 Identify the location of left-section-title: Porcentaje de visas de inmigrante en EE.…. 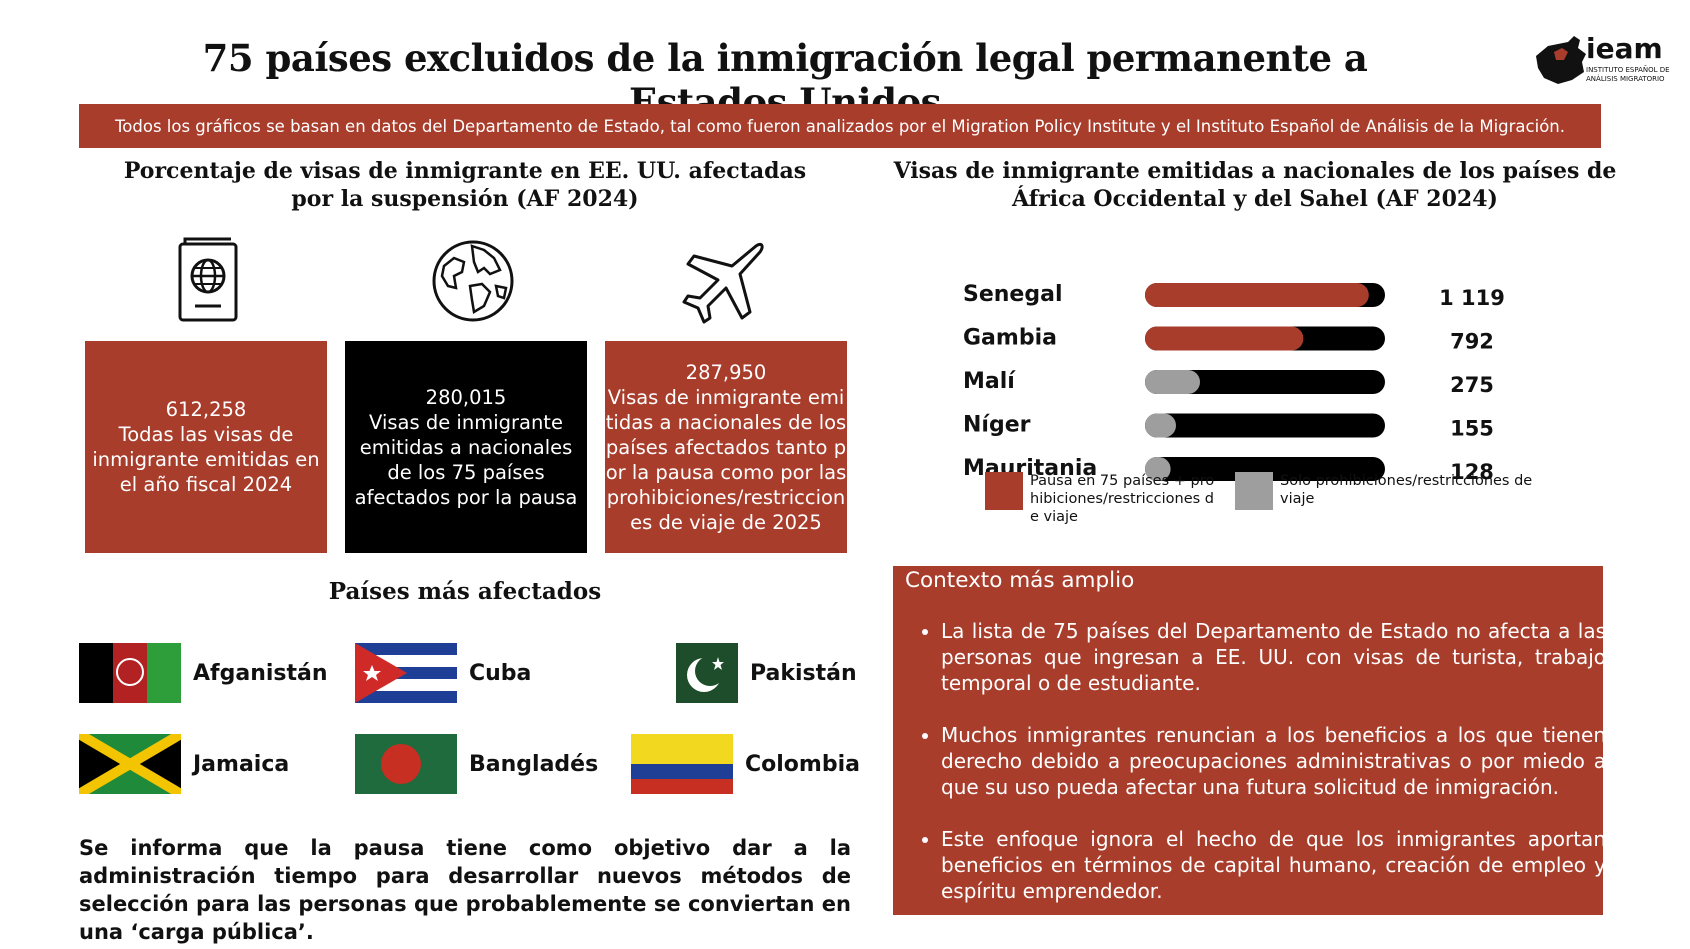
(465, 185).